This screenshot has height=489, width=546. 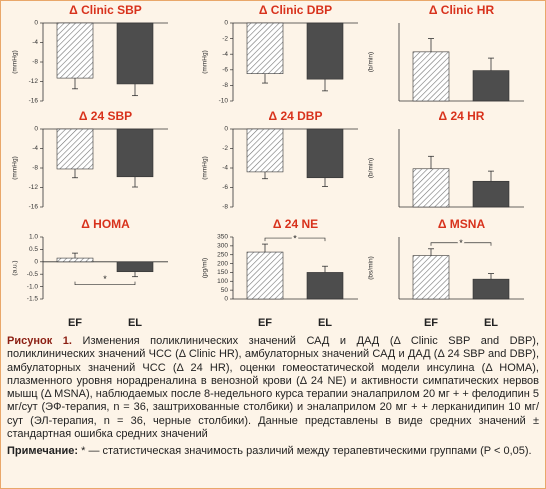 What do you see at coordinates (222, 272) in the screenshot?
I see `y-tick-label: 150` at bounding box center [222, 272].